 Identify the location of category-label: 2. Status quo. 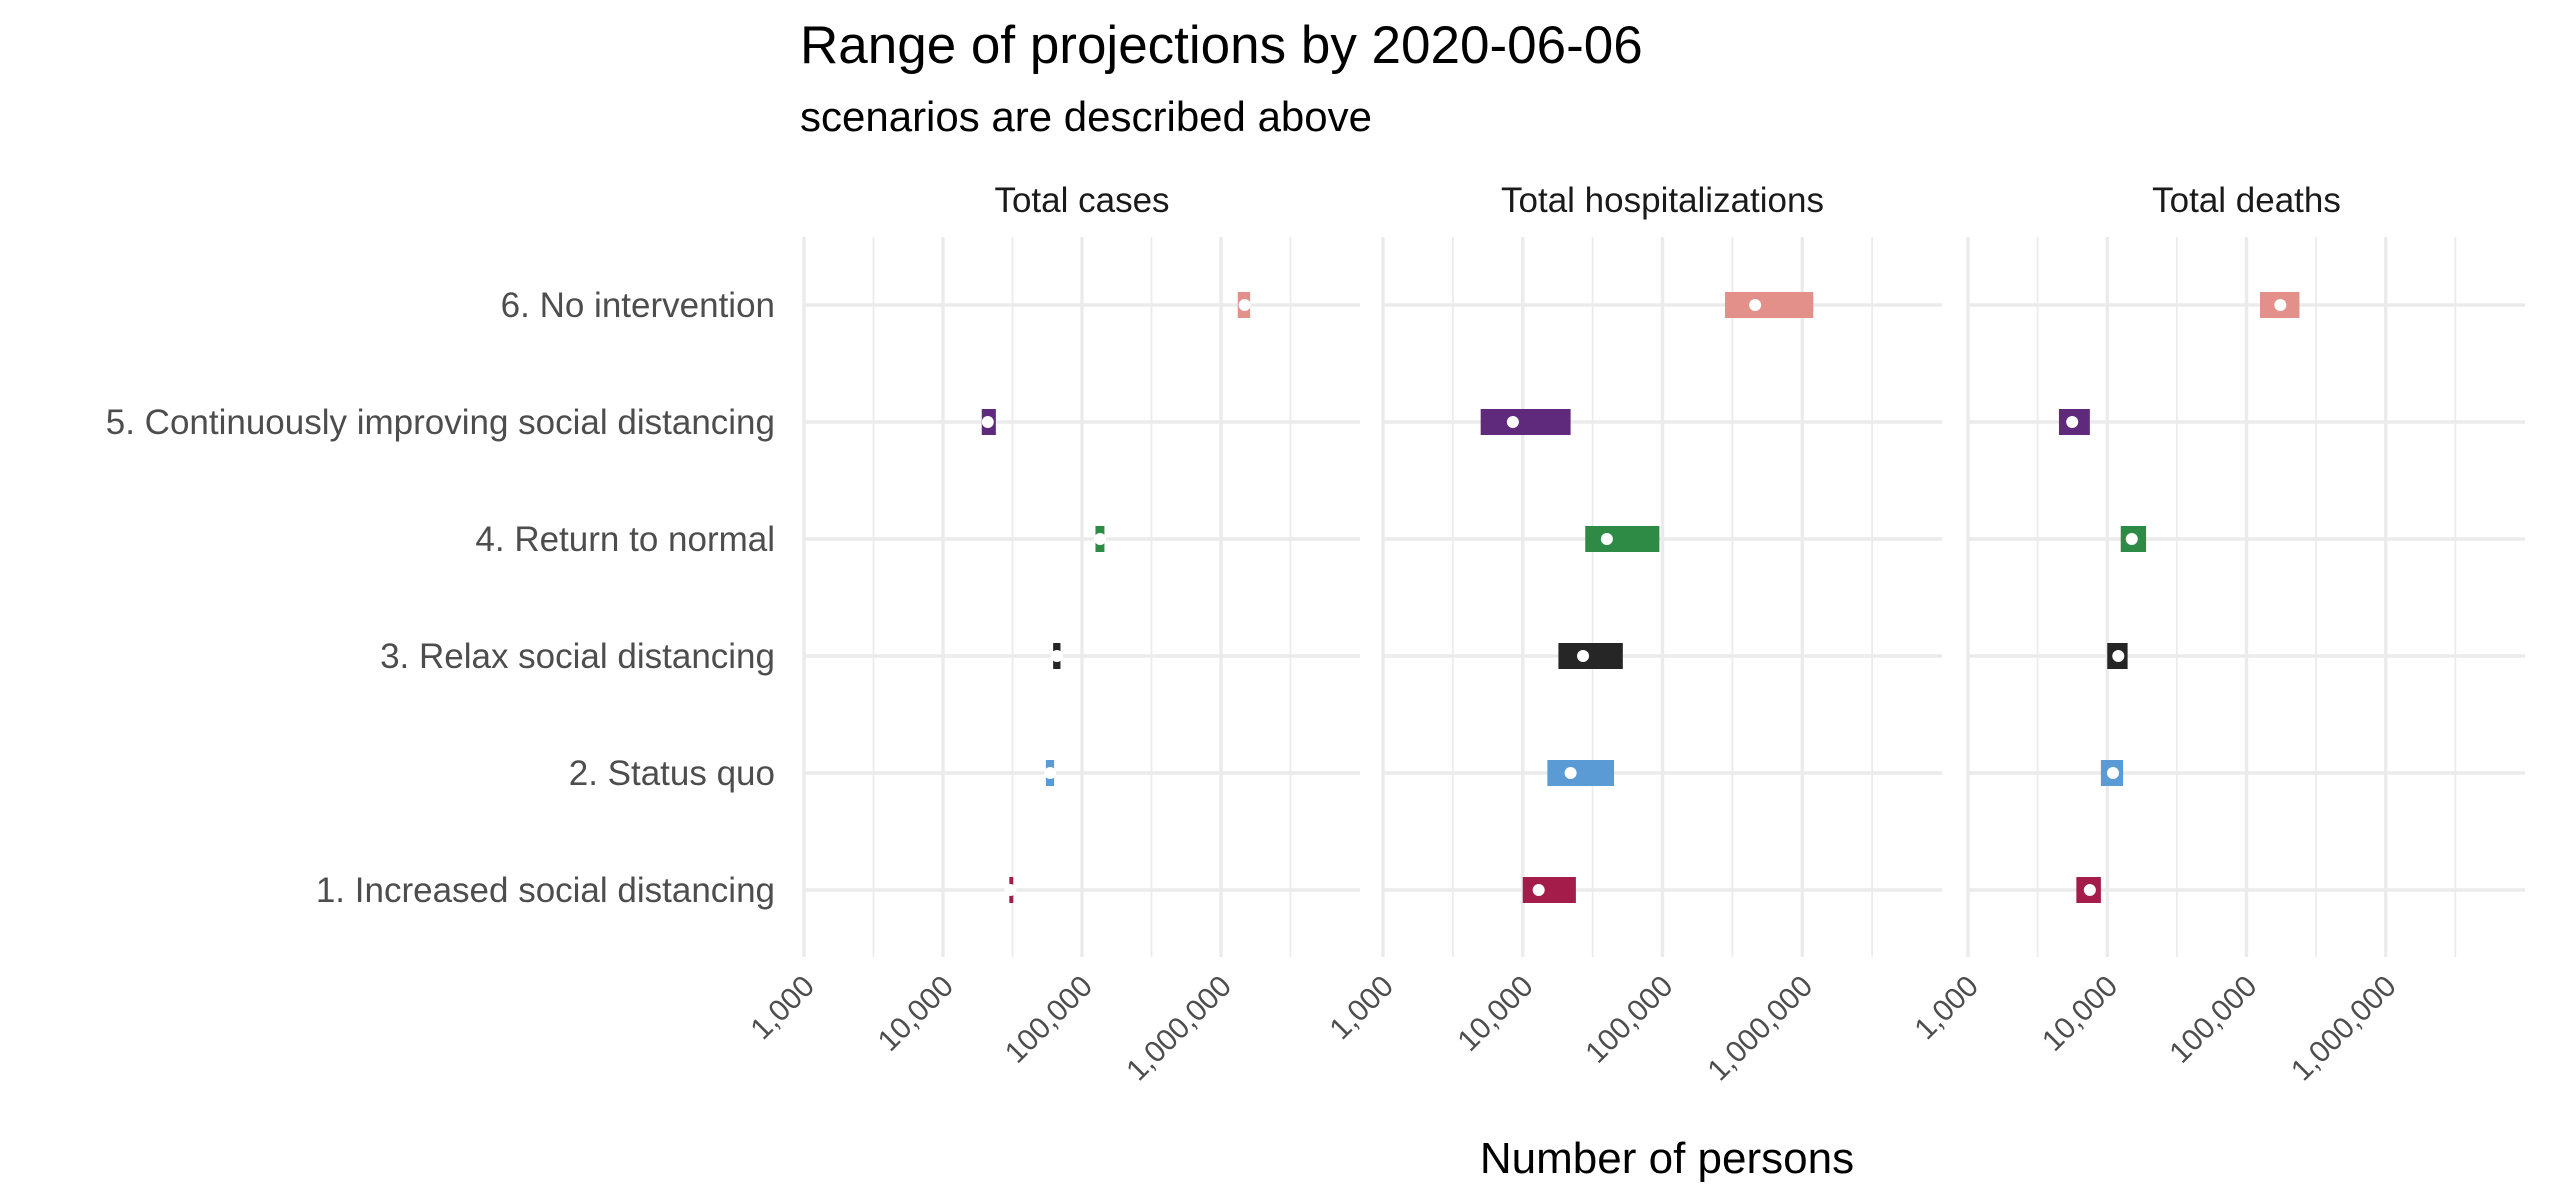
(672, 773).